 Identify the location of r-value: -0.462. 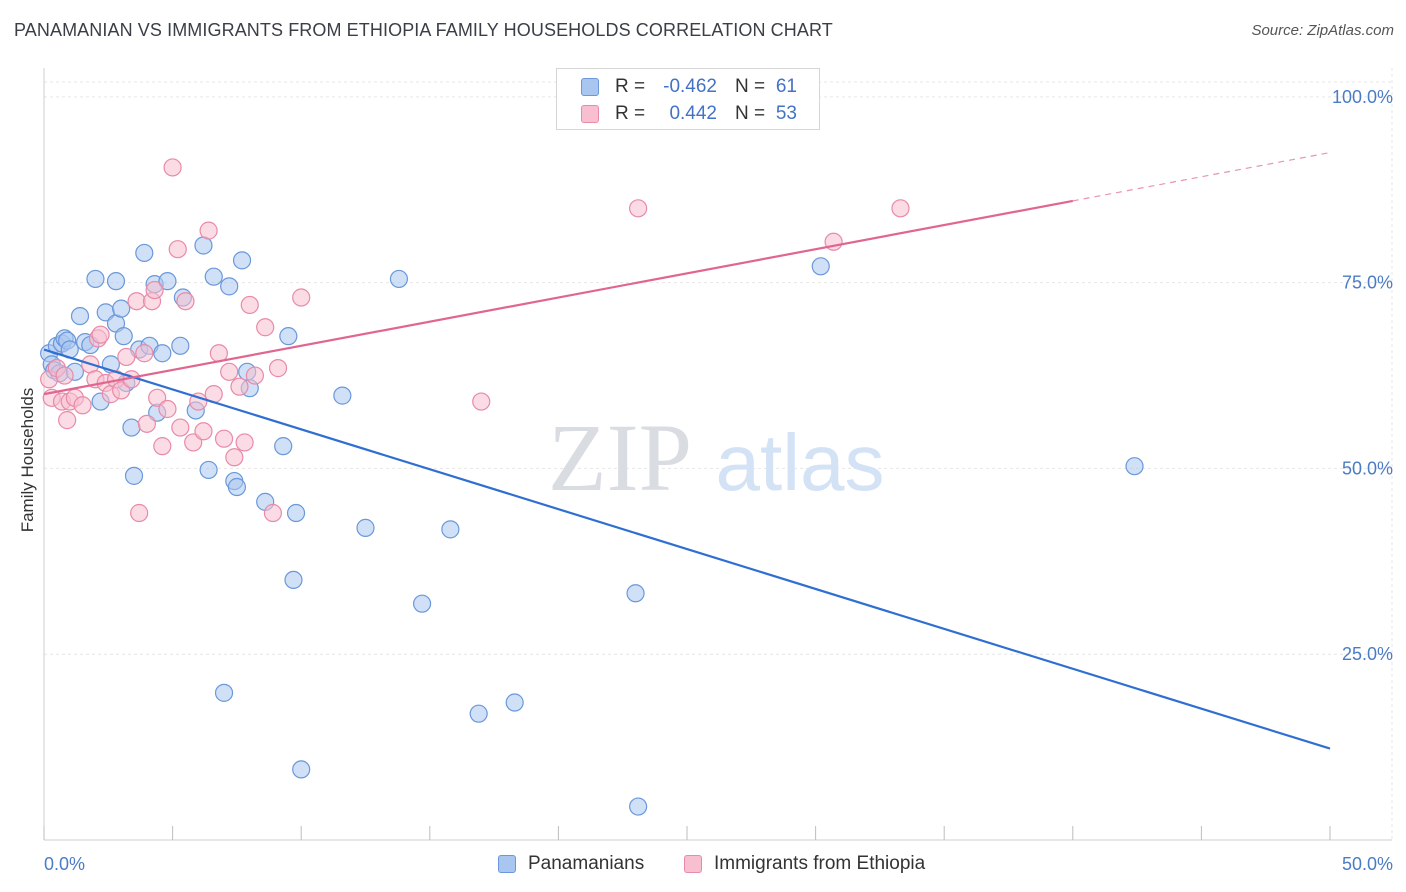
(690, 86).